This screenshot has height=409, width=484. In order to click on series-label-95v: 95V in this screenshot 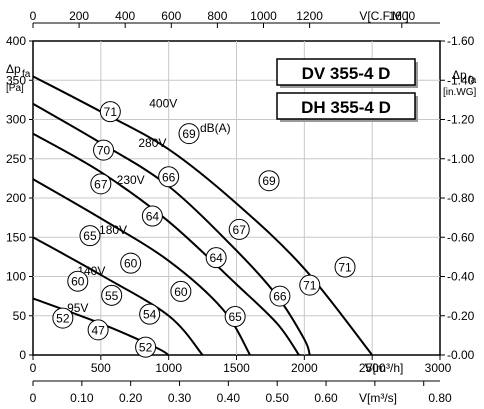, I will do `click(77, 308)`.